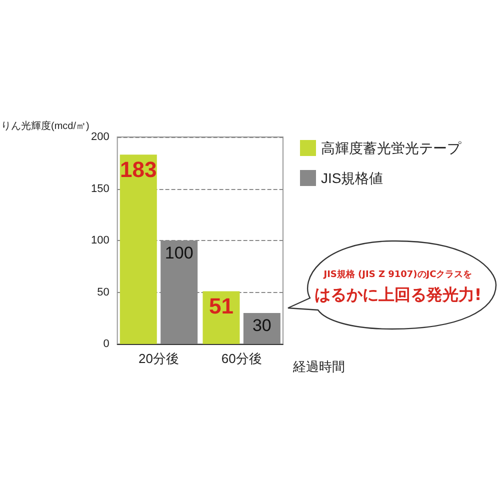 This screenshot has width=500, height=500. What do you see at coordinates (221, 306) in the screenshot?
I see `data-label: 51` at bounding box center [221, 306].